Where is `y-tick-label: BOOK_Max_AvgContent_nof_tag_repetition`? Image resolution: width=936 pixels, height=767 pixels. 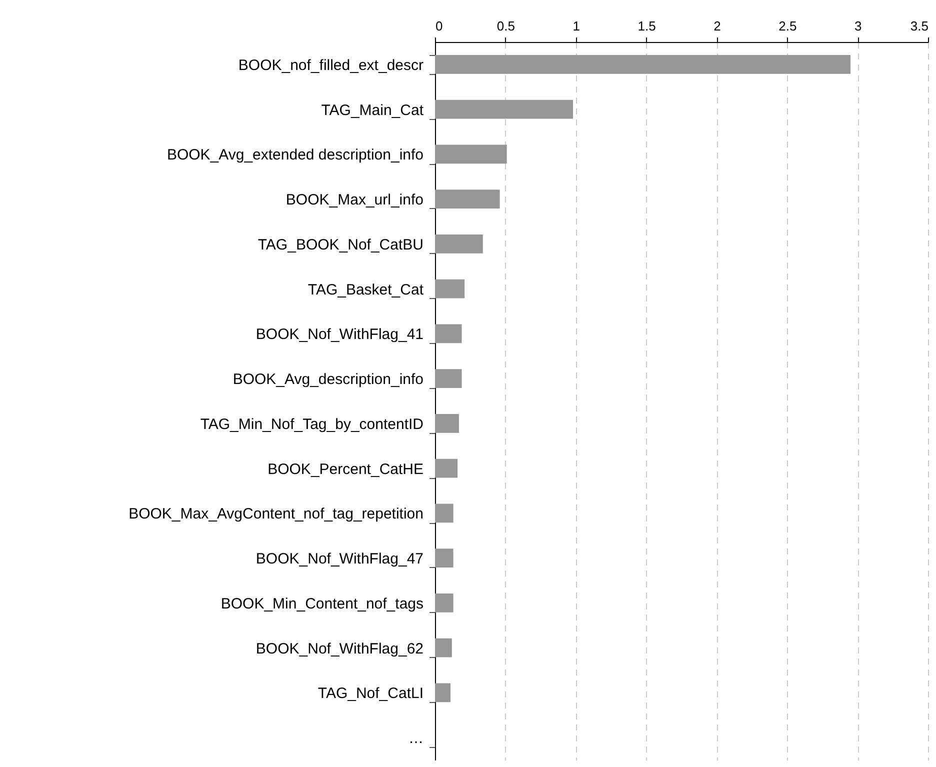
y-tick-label: BOOK_Max_AvgContent_nof_tag_repetition is located at coordinates (276, 514).